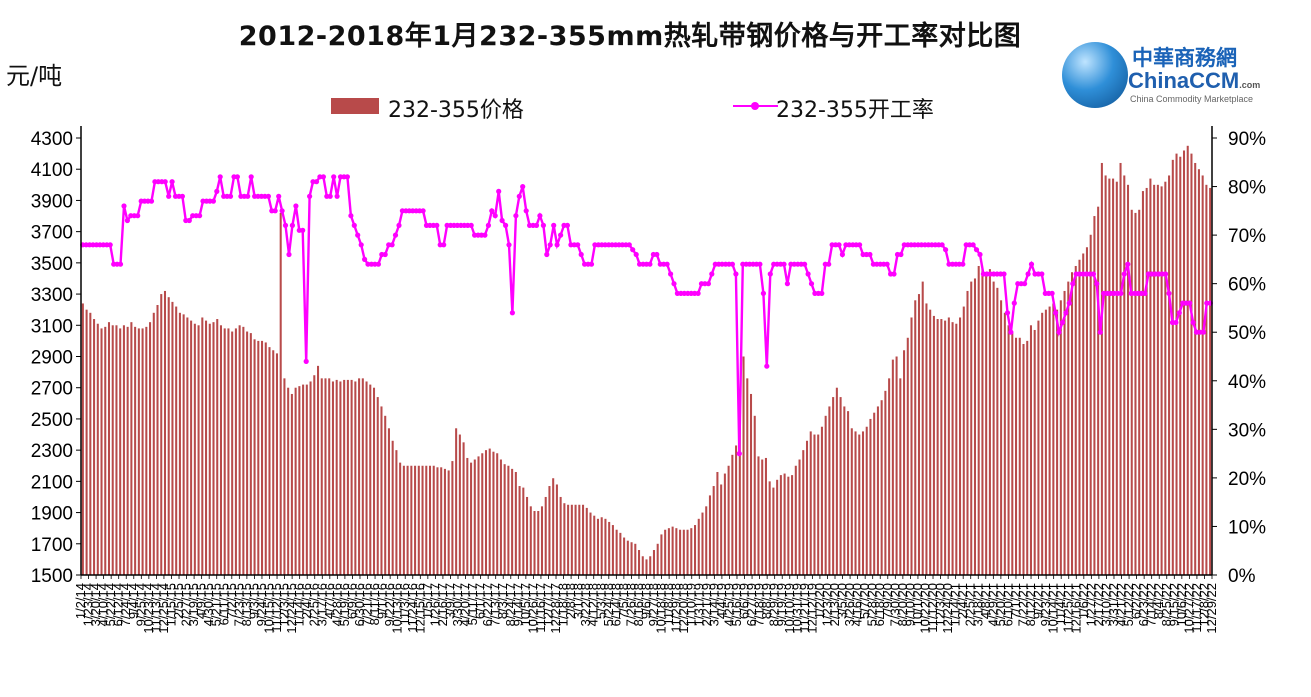  Describe the element at coordinates (52, 326) in the screenshot. I see `left-tick-label: 3100` at that location.